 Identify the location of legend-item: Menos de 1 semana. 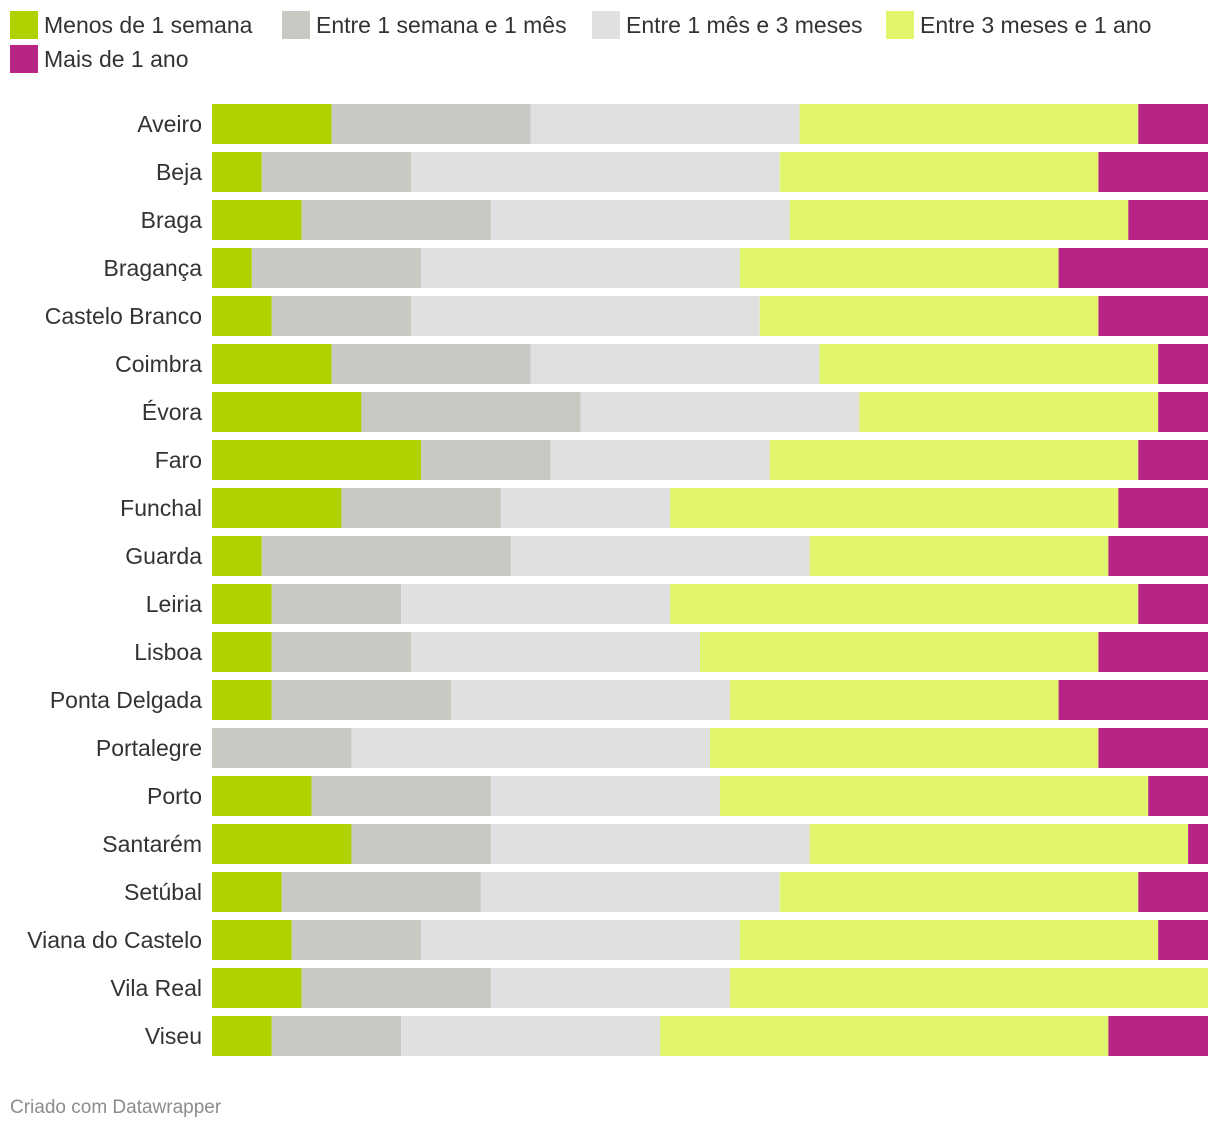
(131, 25).